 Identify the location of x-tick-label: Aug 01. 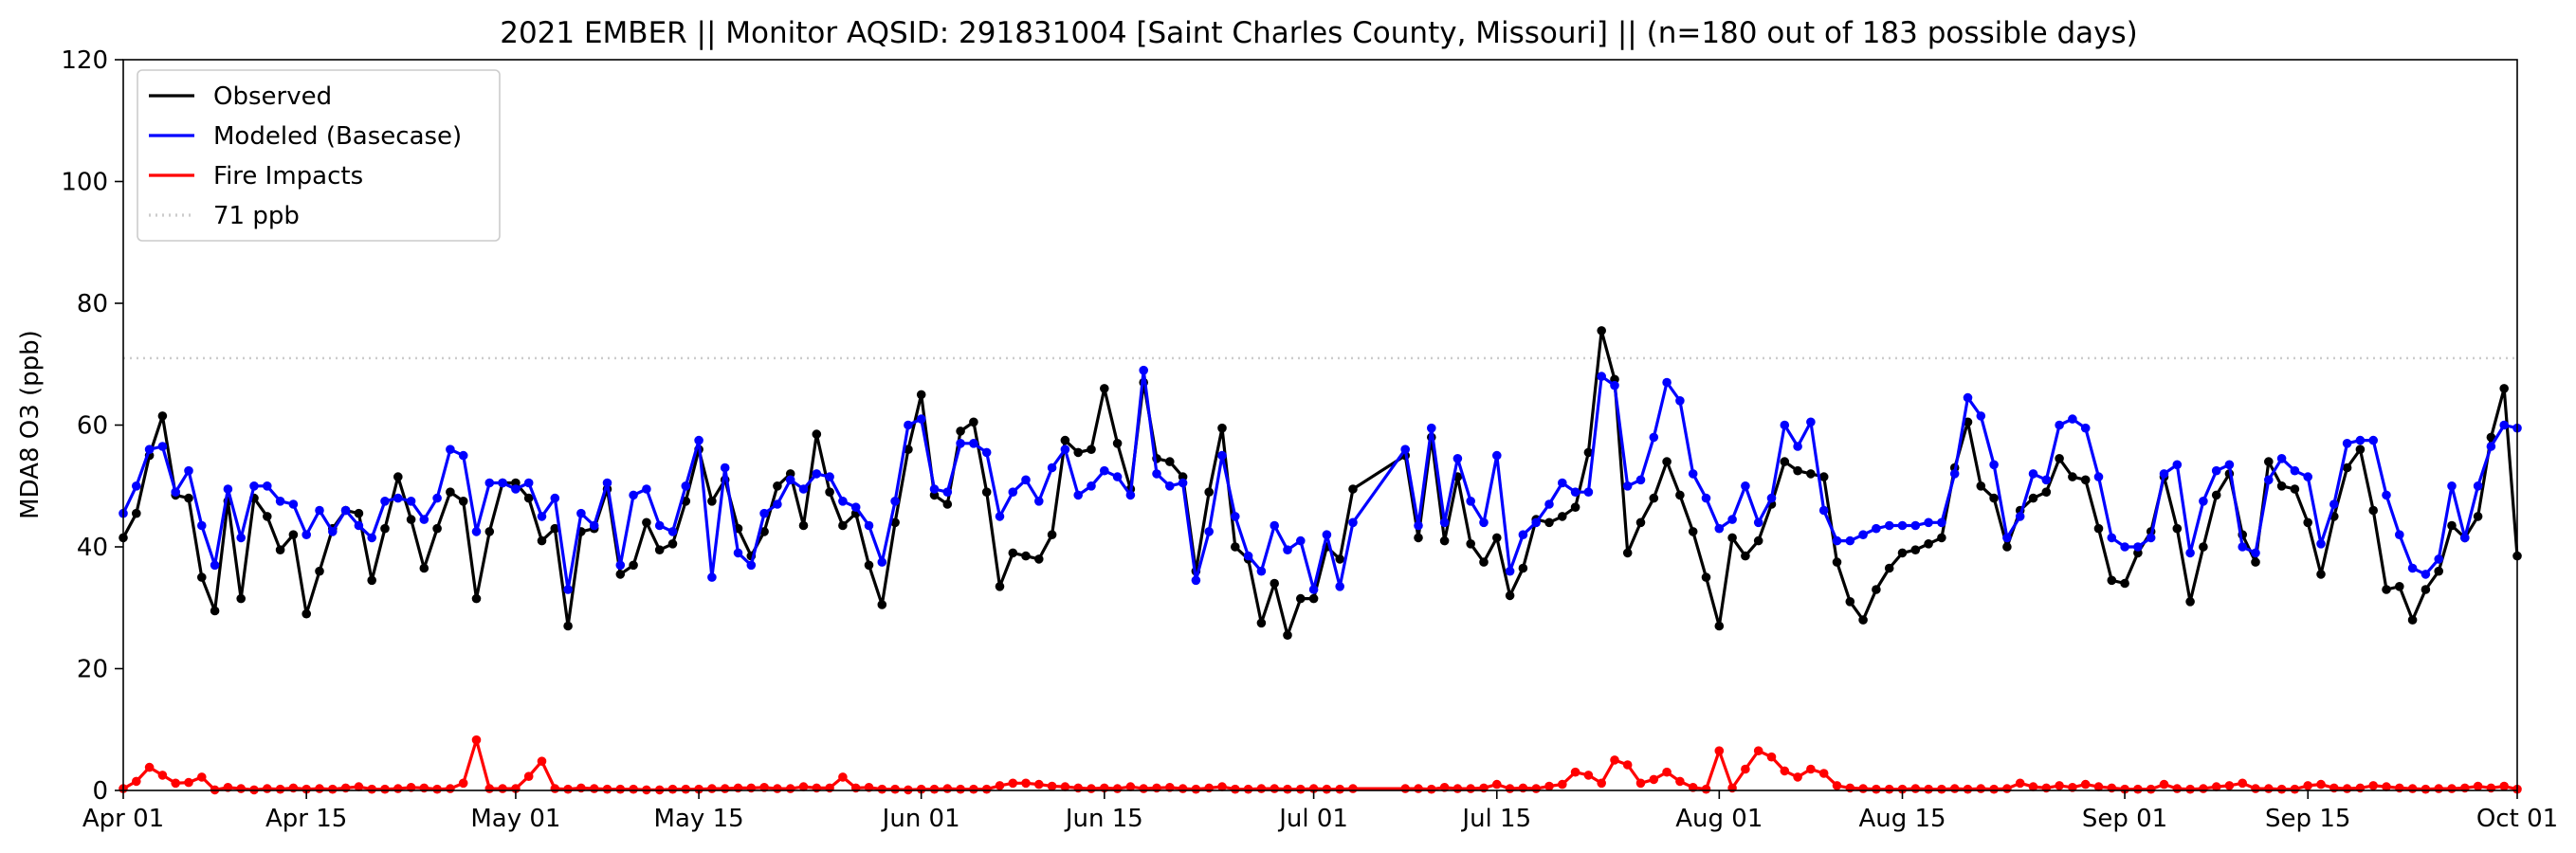
(1719, 819).